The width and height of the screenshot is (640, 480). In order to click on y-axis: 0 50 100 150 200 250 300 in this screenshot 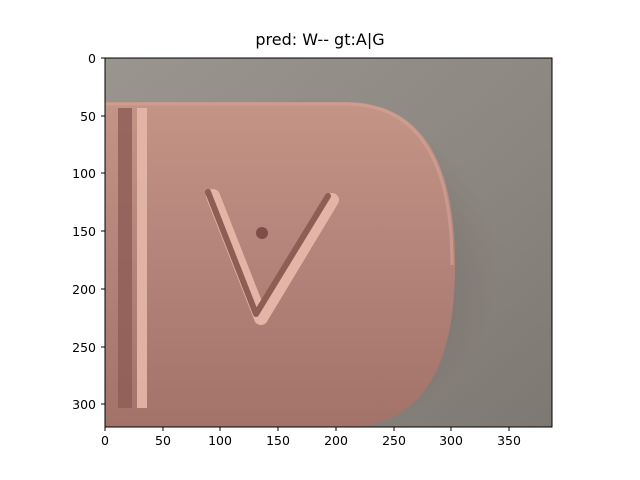, I will do `click(88, 231)`.